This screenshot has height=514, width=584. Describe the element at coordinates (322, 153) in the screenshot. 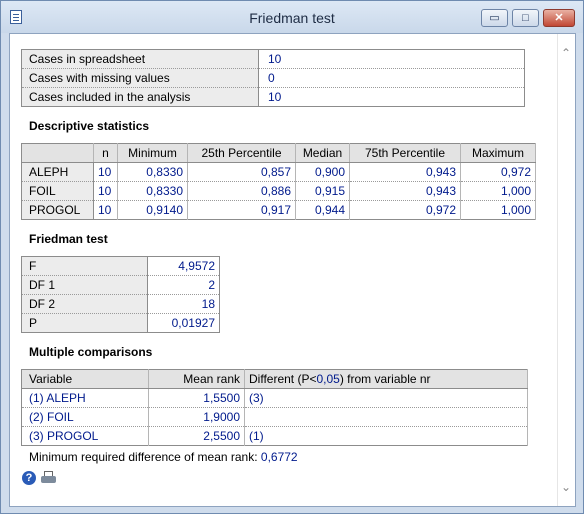

I see `column-header: Median` at that location.